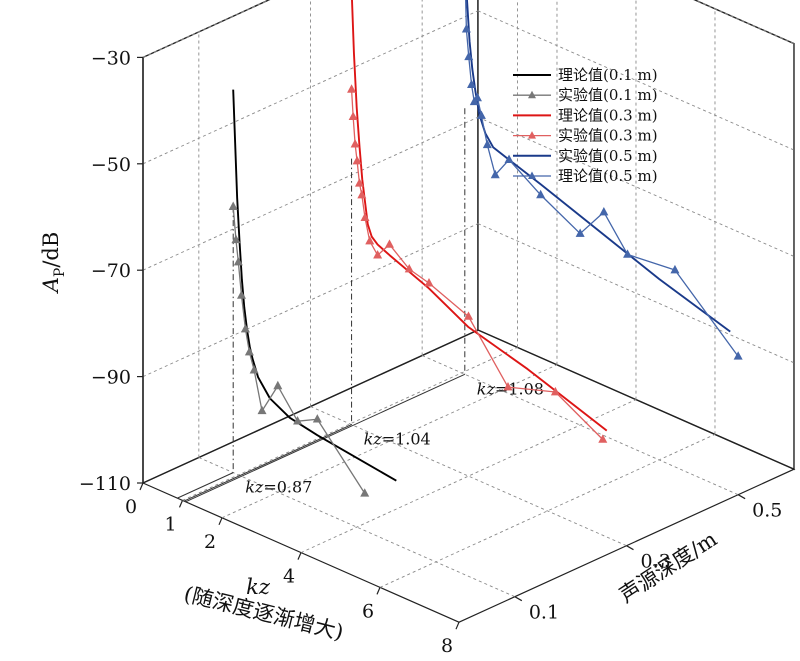 The image size is (800, 661). What do you see at coordinates (210, 542) in the screenshot?
I see `x-tick-label: 2` at bounding box center [210, 542].